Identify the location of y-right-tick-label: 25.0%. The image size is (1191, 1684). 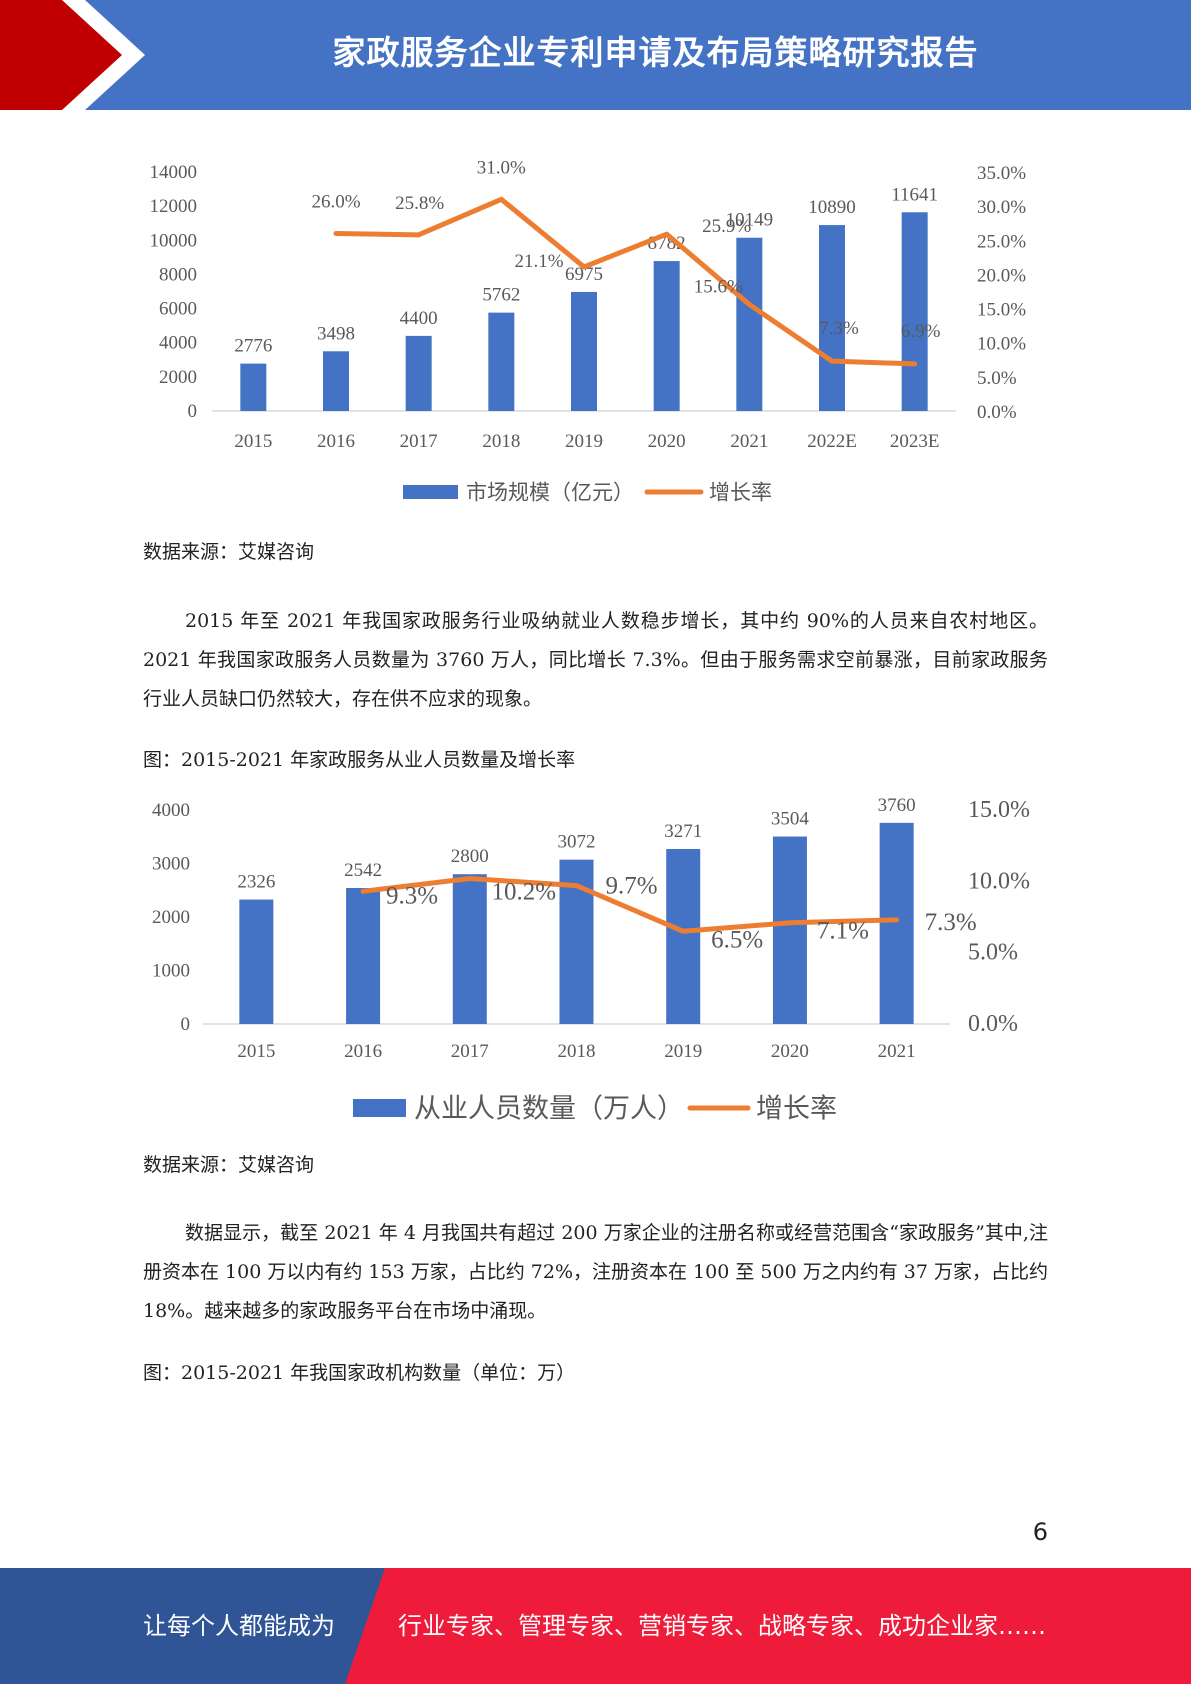
(1001, 241).